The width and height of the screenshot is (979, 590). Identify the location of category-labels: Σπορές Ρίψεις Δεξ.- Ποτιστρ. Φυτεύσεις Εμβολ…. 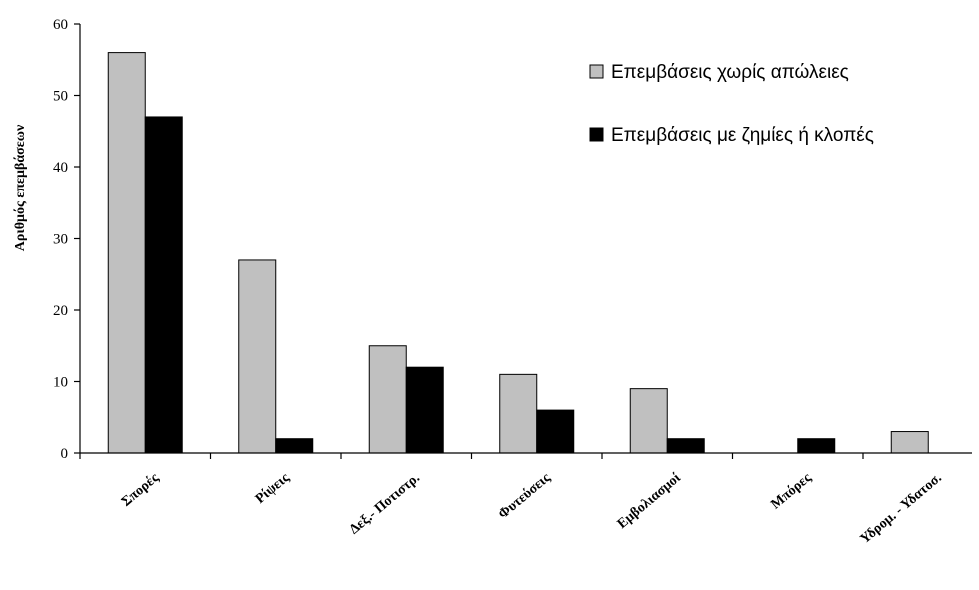
(532, 508).